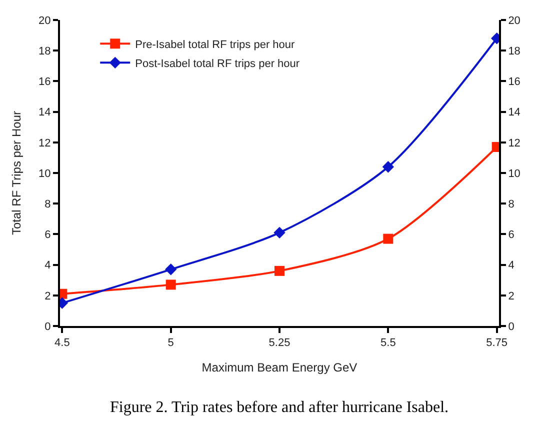  Describe the element at coordinates (44, 51) in the screenshot. I see `y-tick-label: 18` at that location.